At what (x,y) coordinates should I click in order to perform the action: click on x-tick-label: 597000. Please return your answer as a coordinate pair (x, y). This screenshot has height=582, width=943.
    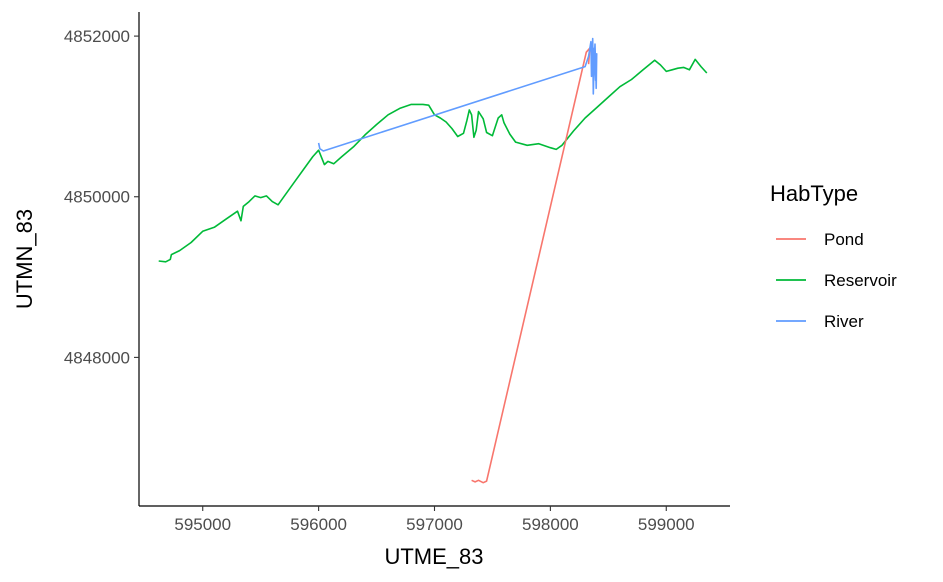
    Looking at the image, I should click on (434, 524).